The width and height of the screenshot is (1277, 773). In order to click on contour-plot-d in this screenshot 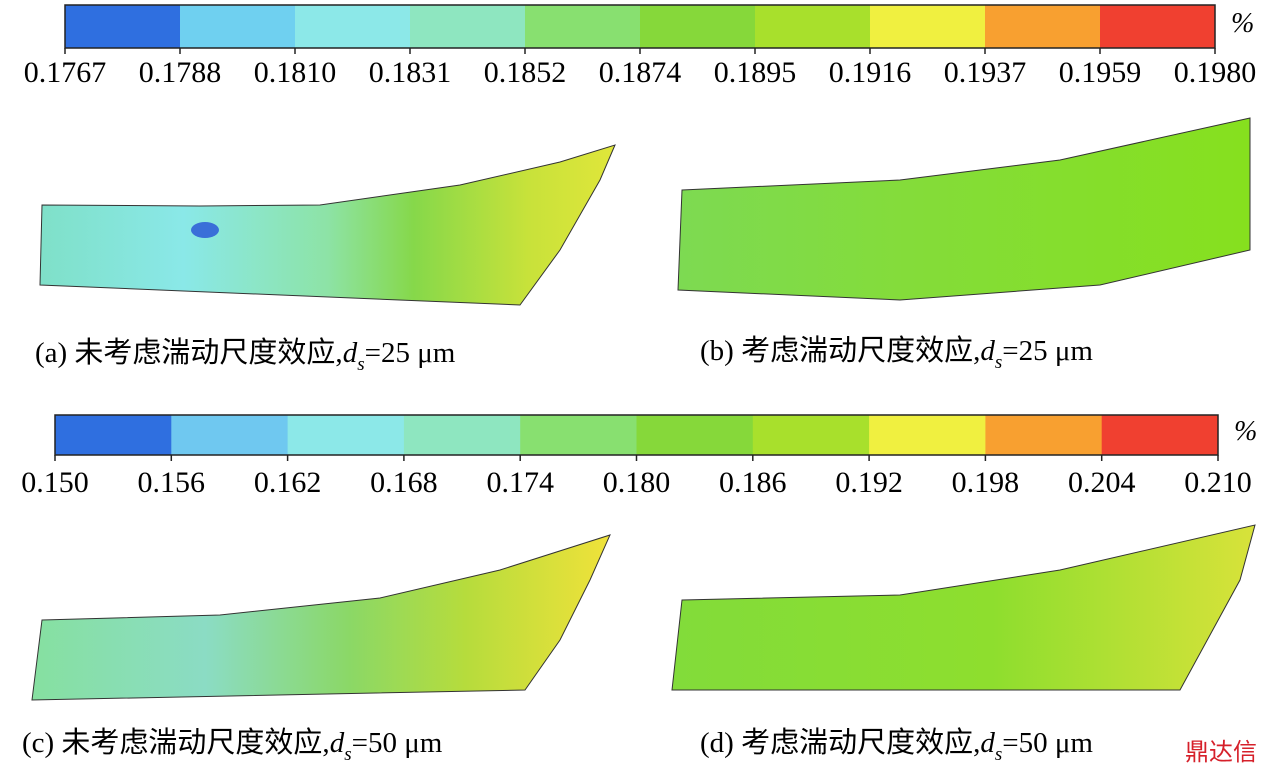, I will do `click(963, 607)`.